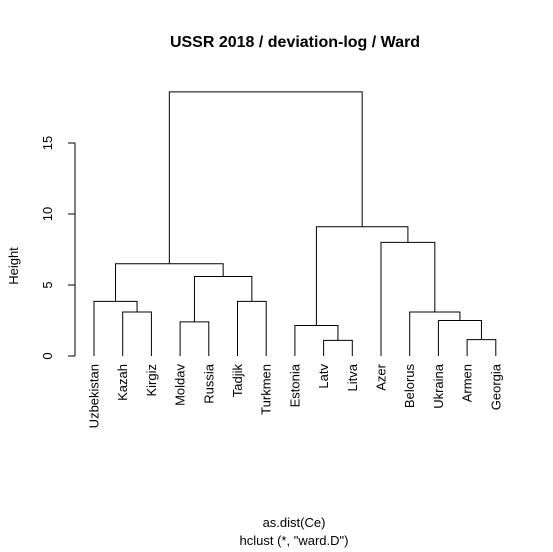 The width and height of the screenshot is (553, 552). What do you see at coordinates (13, 266) in the screenshot?
I see `y-axis-label: Height` at bounding box center [13, 266].